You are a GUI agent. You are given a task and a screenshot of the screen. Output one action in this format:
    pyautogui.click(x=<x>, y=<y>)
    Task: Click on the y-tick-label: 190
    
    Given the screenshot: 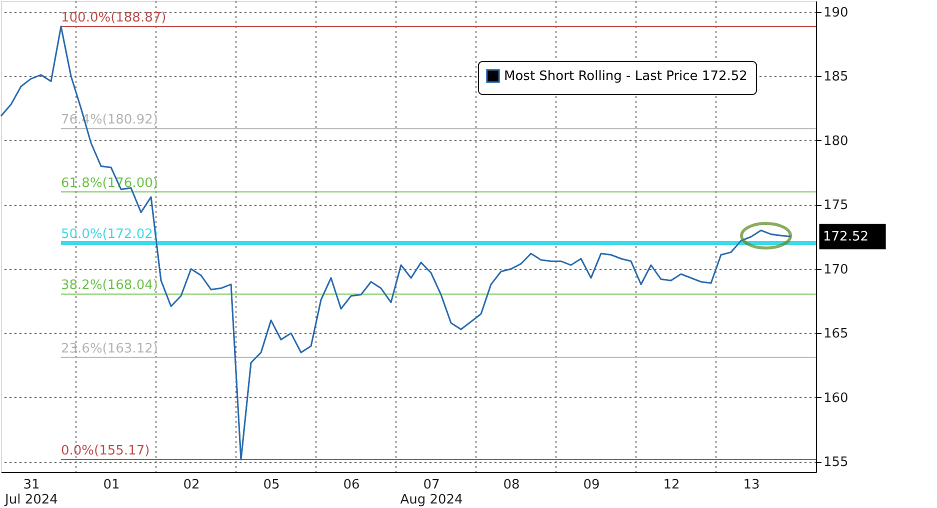 What is the action you would take?
    pyautogui.click(x=836, y=12)
    